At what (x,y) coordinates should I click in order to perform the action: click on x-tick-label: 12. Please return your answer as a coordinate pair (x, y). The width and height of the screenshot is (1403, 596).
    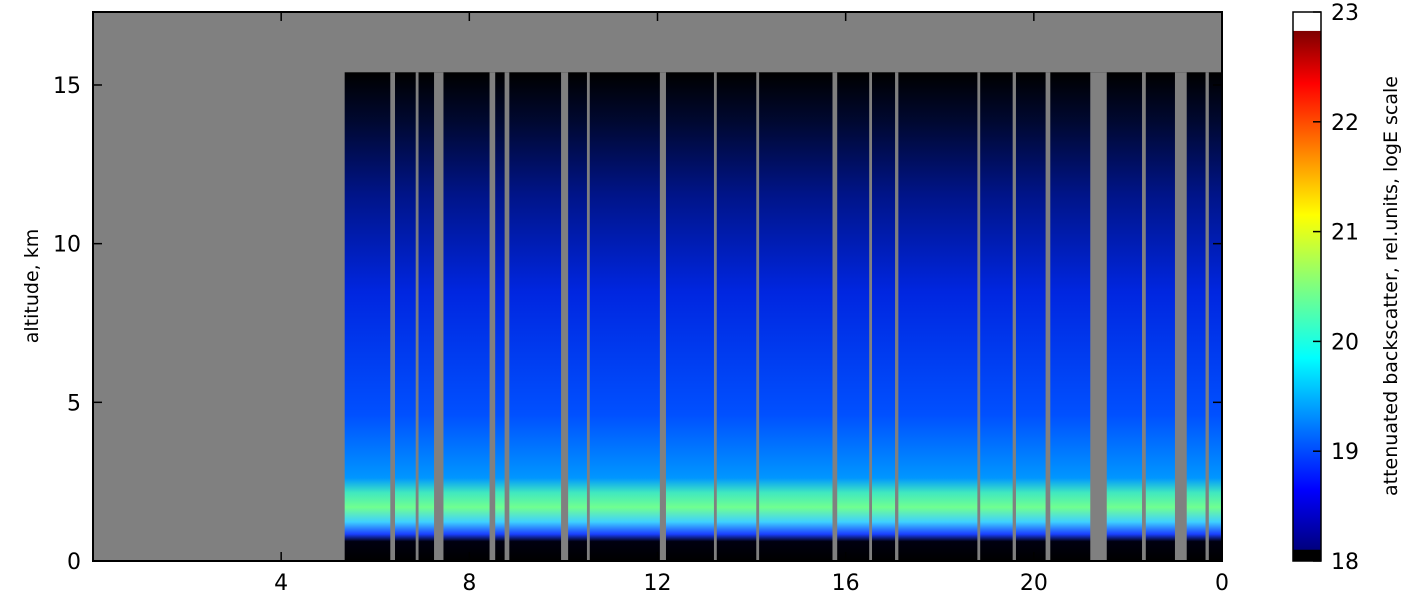
    Looking at the image, I should click on (658, 583).